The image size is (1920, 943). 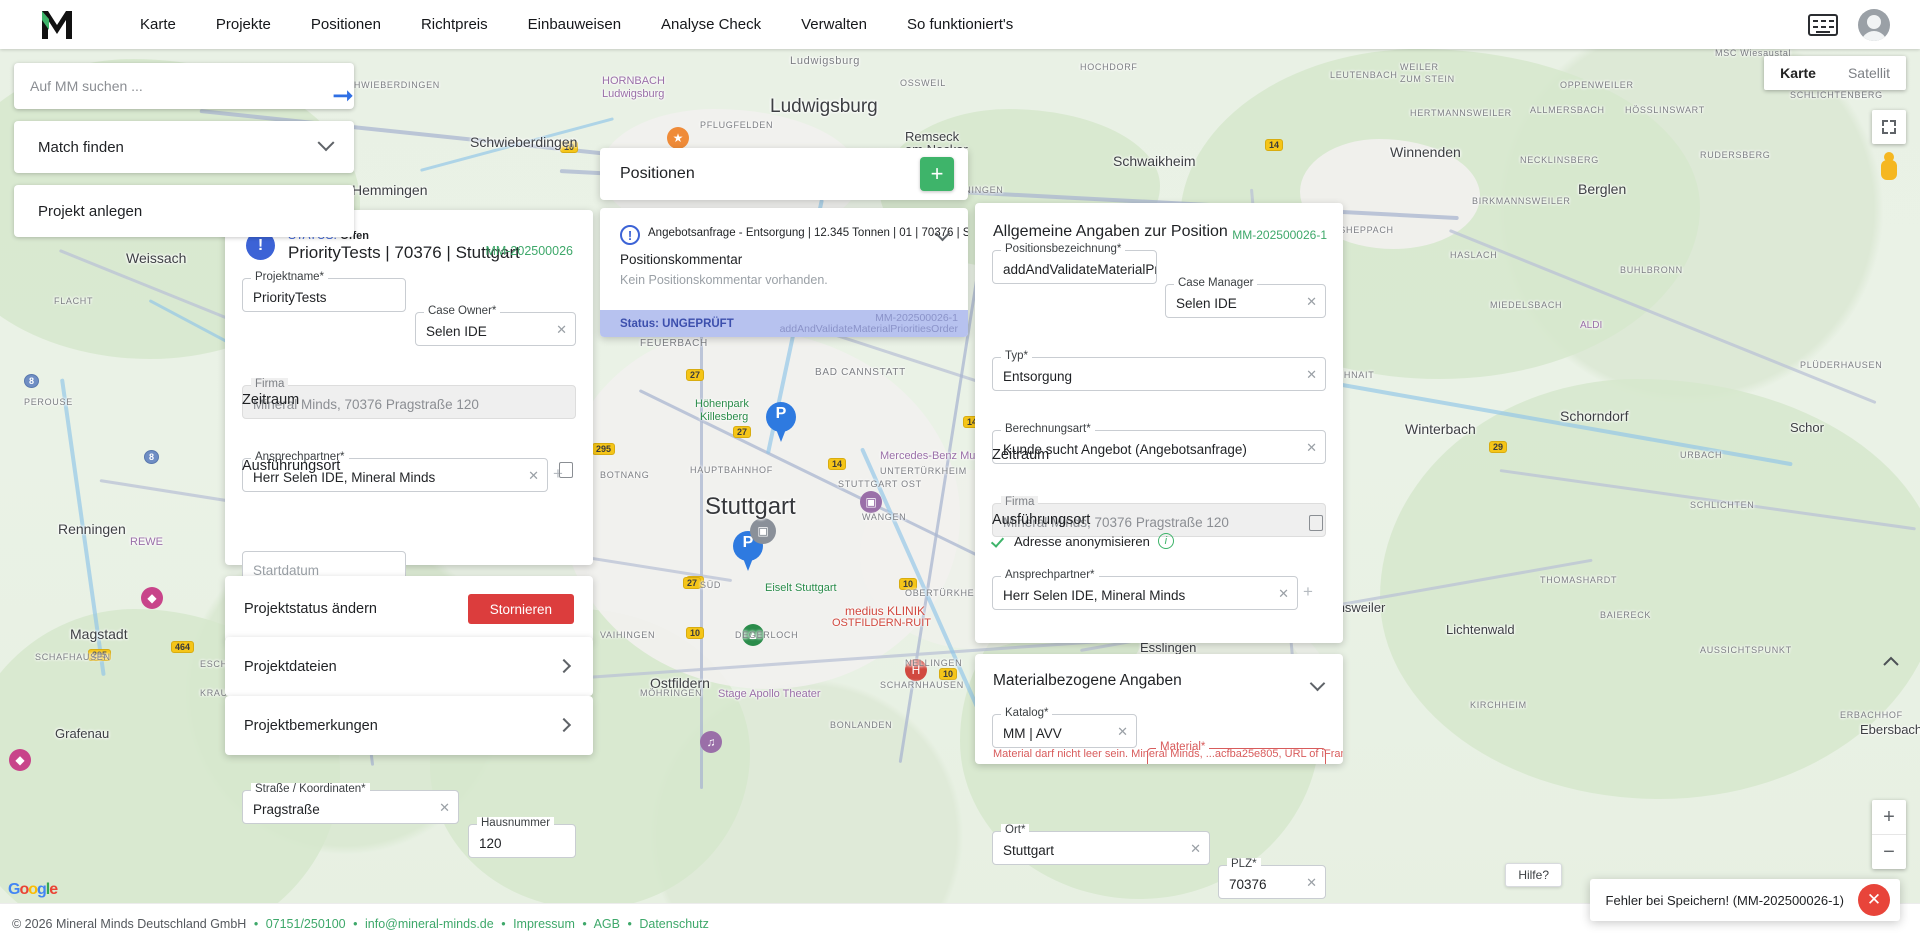 I want to click on nav-item-so-funktionierts: So funktioniert's, so click(x=960, y=24).